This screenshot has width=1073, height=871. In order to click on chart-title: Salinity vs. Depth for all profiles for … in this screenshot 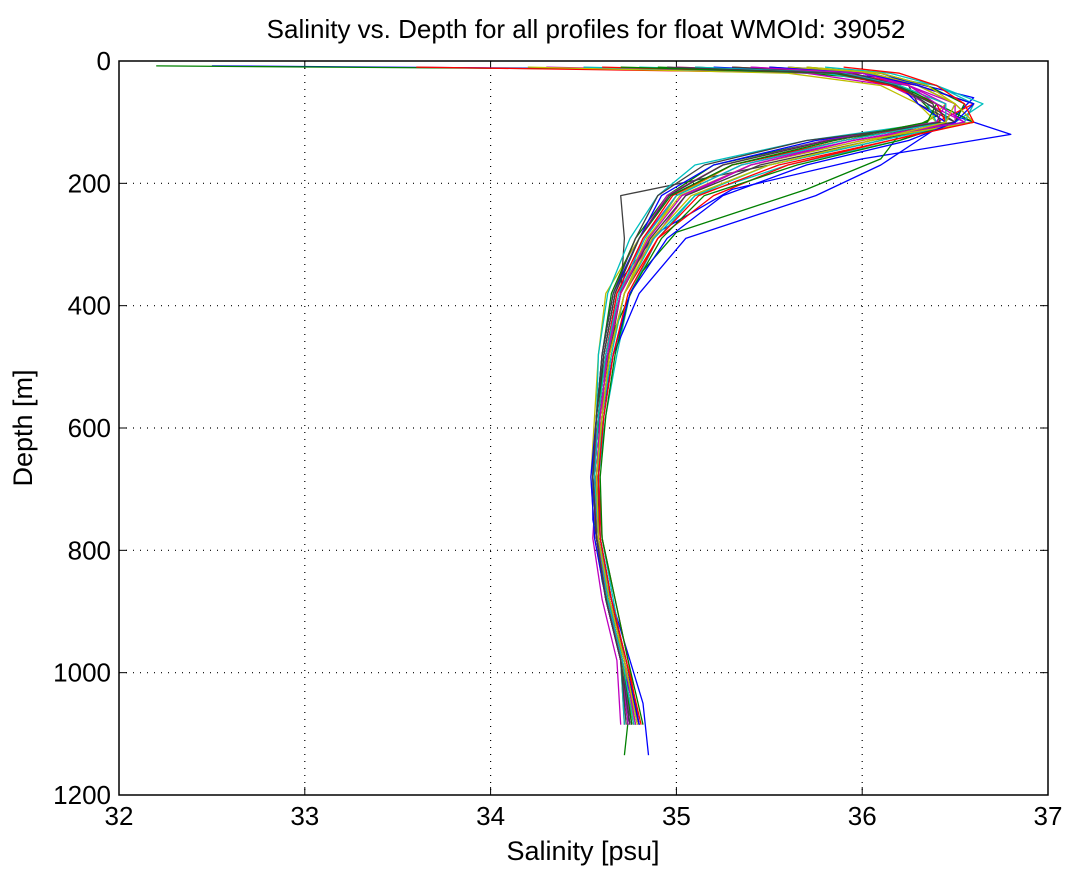, I will do `click(586, 29)`.